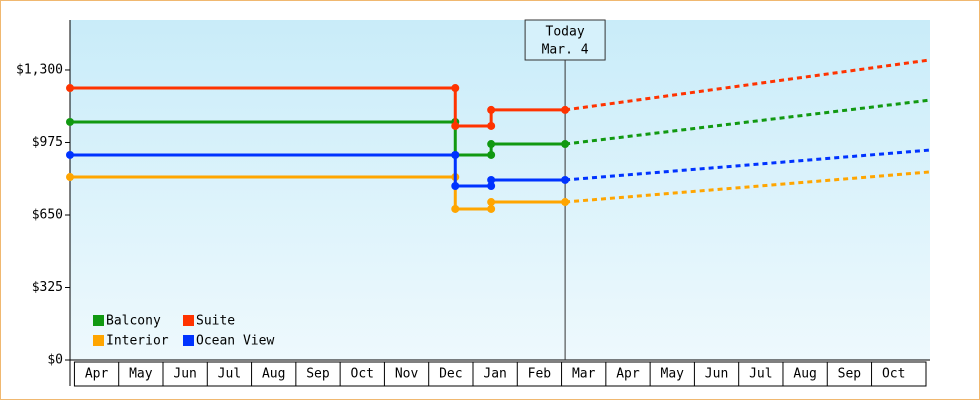 This screenshot has height=404, width=980. I want to click on legend-label: Suite, so click(215, 321).